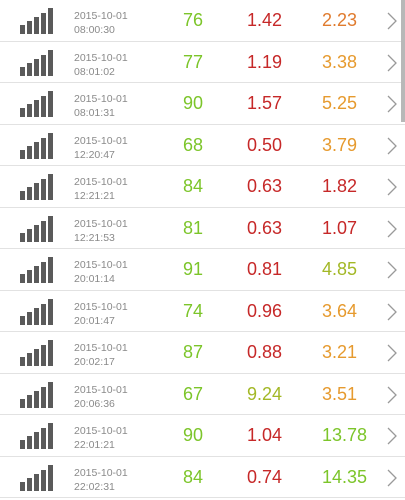 This screenshot has width=405, height=500. Describe the element at coordinates (265, 476) in the screenshot. I see `row-value-2: 0.74` at that location.